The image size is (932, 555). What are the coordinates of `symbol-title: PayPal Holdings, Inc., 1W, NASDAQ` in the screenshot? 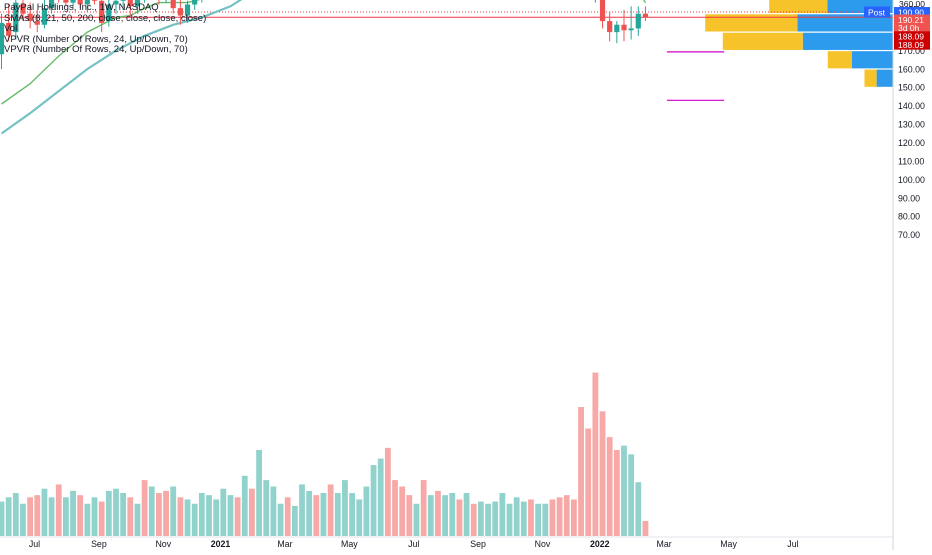 It's located at (105, 8).